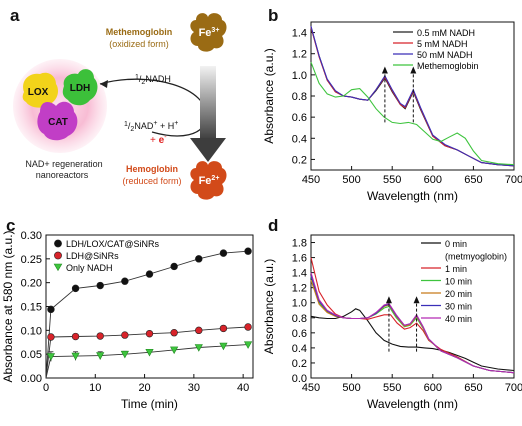  Describe the element at coordinates (62, 175) in the screenshot. I see `nanoreactor-caption-line2: nanoreactors` at that location.